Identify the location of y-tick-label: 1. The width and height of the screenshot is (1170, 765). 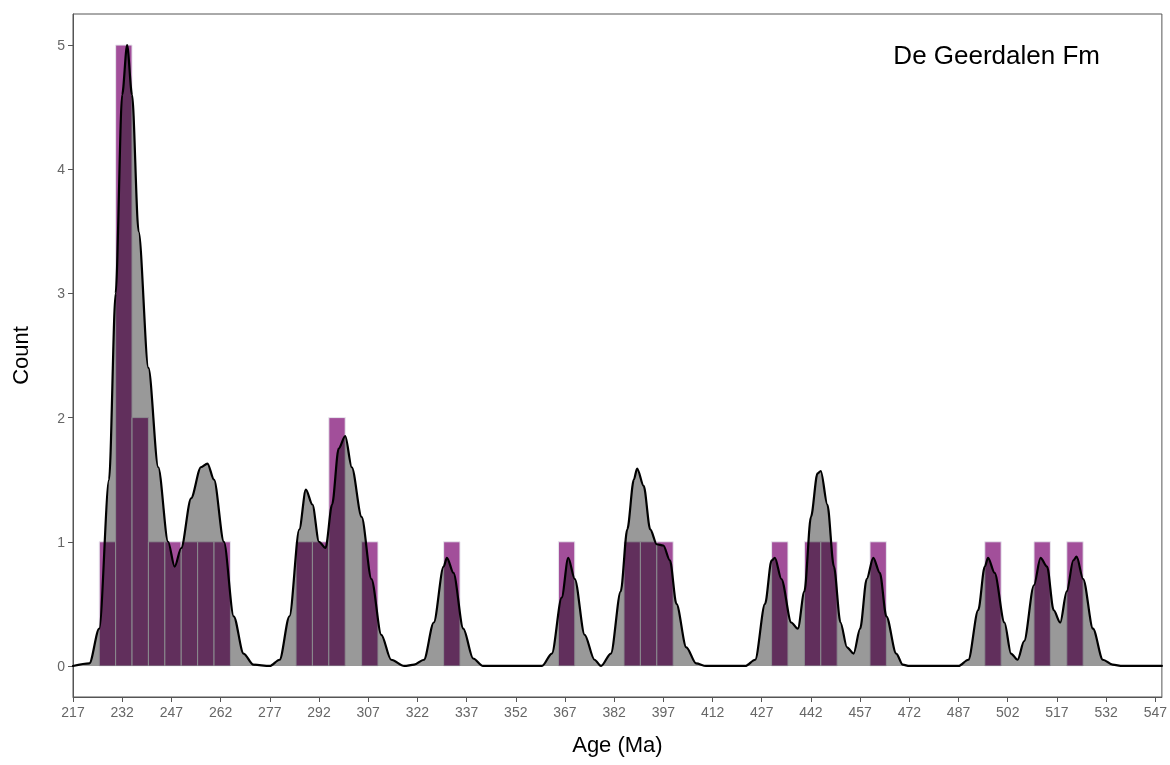
(61, 541).